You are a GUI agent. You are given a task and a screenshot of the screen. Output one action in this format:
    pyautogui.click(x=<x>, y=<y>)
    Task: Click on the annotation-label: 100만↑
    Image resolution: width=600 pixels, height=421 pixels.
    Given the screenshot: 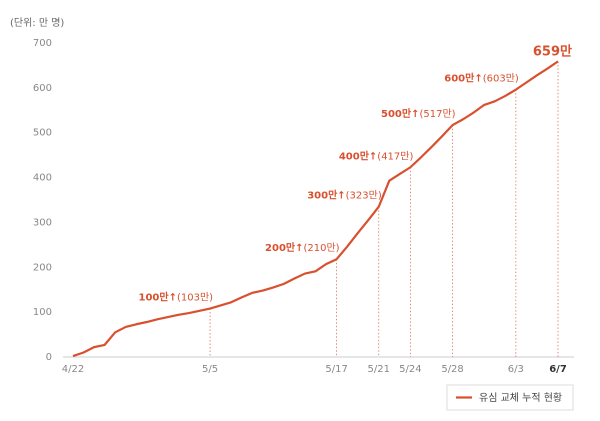 What is the action you would take?
    pyautogui.click(x=158, y=297)
    